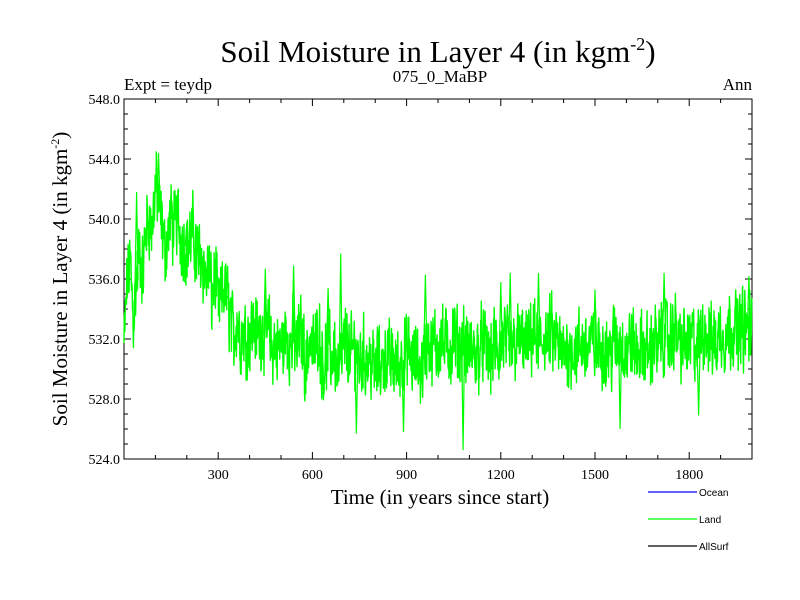  I want to click on y-tick-label: 536.0, so click(105, 280).